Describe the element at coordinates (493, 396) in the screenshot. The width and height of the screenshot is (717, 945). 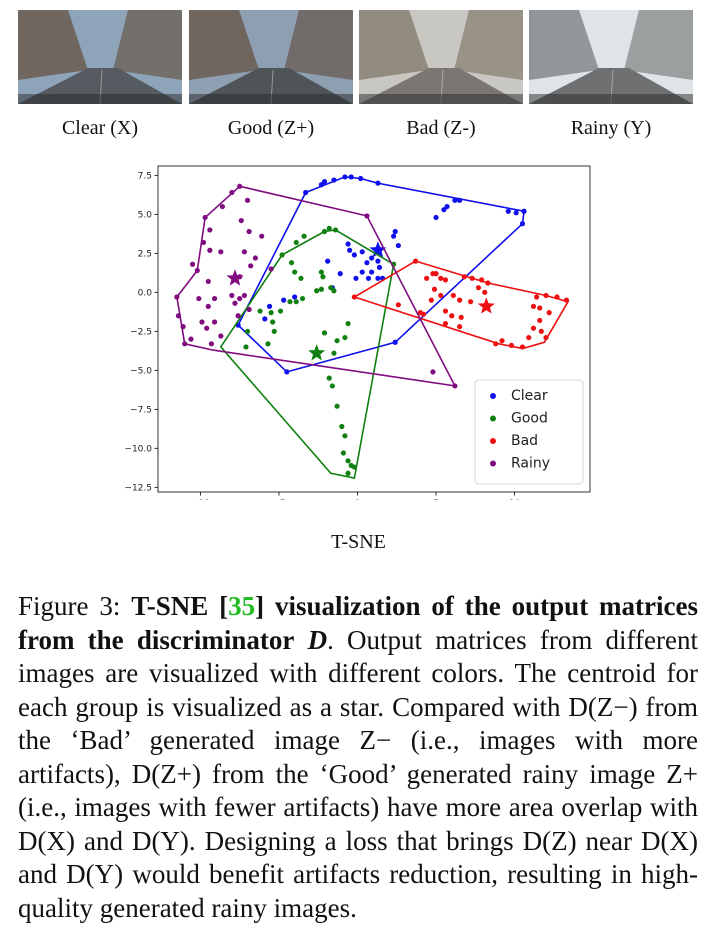
I see `legend-marker-clear` at that location.